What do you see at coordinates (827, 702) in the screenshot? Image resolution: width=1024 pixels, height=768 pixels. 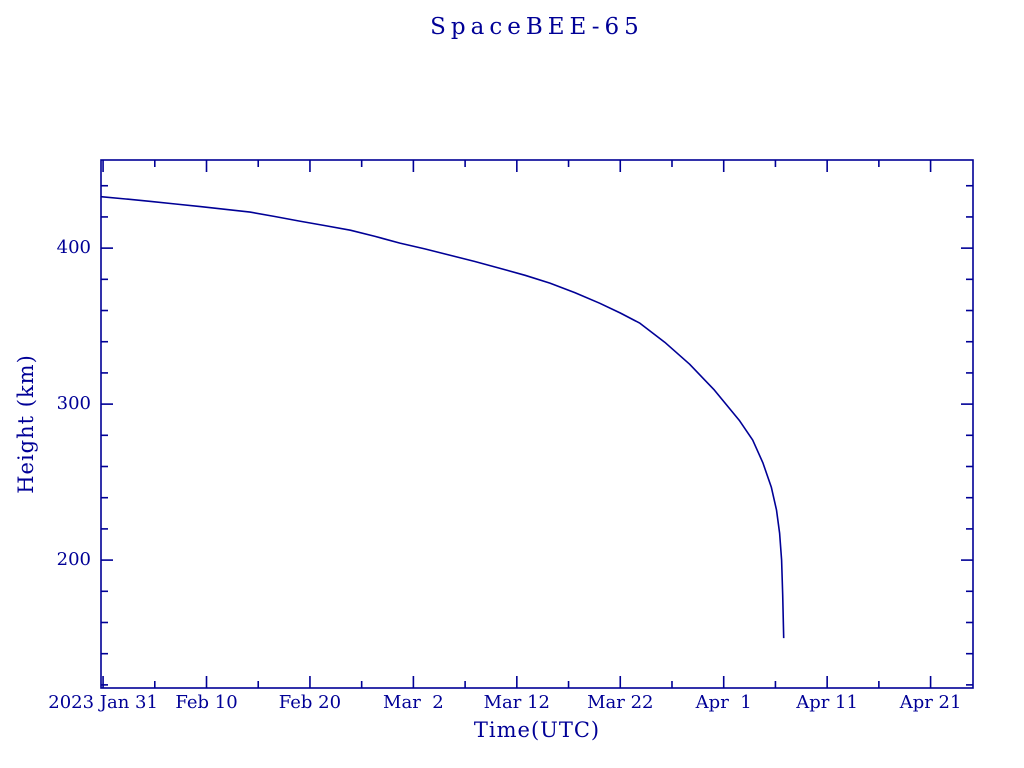 I see `x-tick-label: Apr 11` at bounding box center [827, 702].